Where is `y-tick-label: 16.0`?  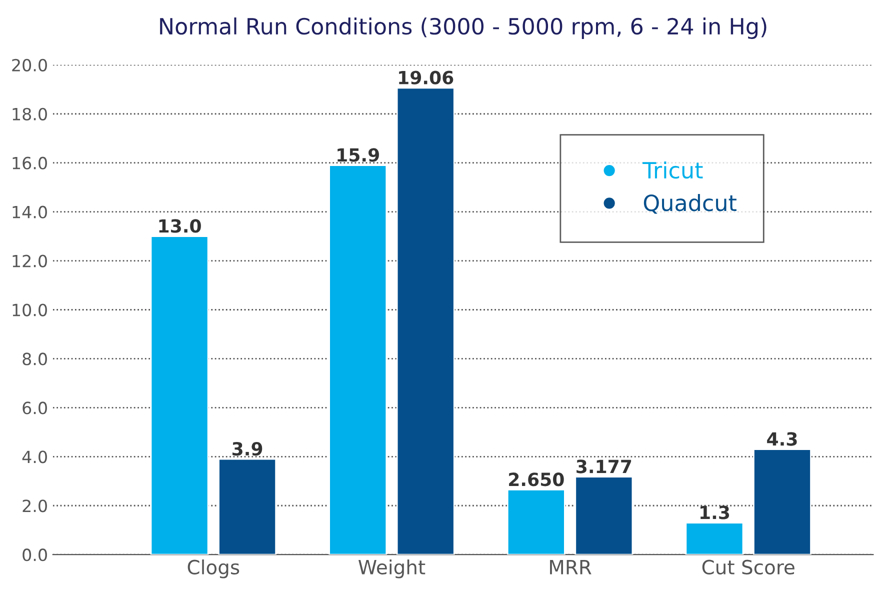 y-tick-label: 16.0 is located at coordinates (29, 163).